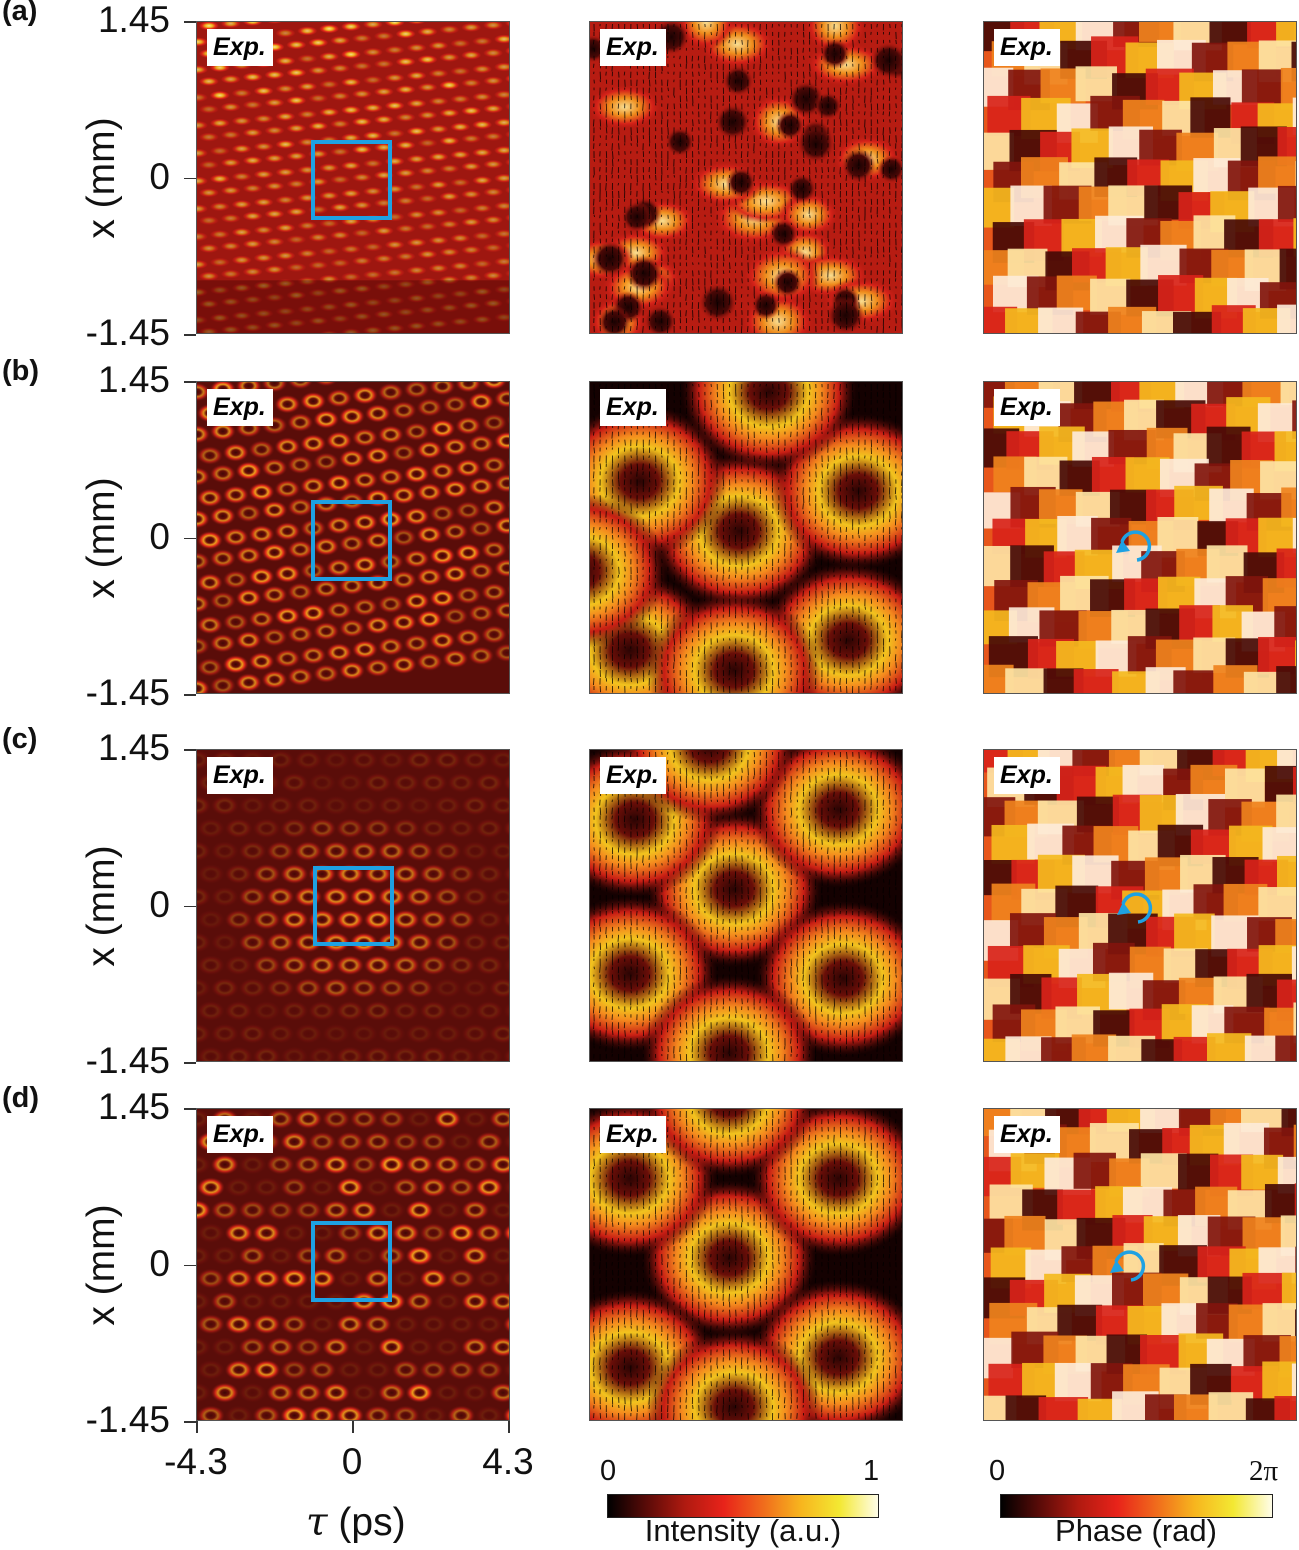  I want to click on phase-colorbar-title: Phase (rad), so click(1136, 1530).